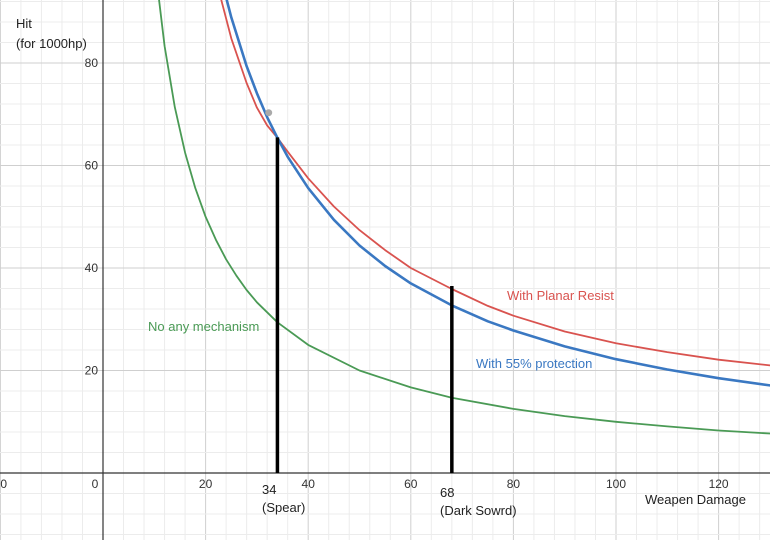 The width and height of the screenshot is (770, 540). What do you see at coordinates (478, 510) in the screenshot?
I see `marker-label-darksword-name: (Dark Sowrd)` at bounding box center [478, 510].